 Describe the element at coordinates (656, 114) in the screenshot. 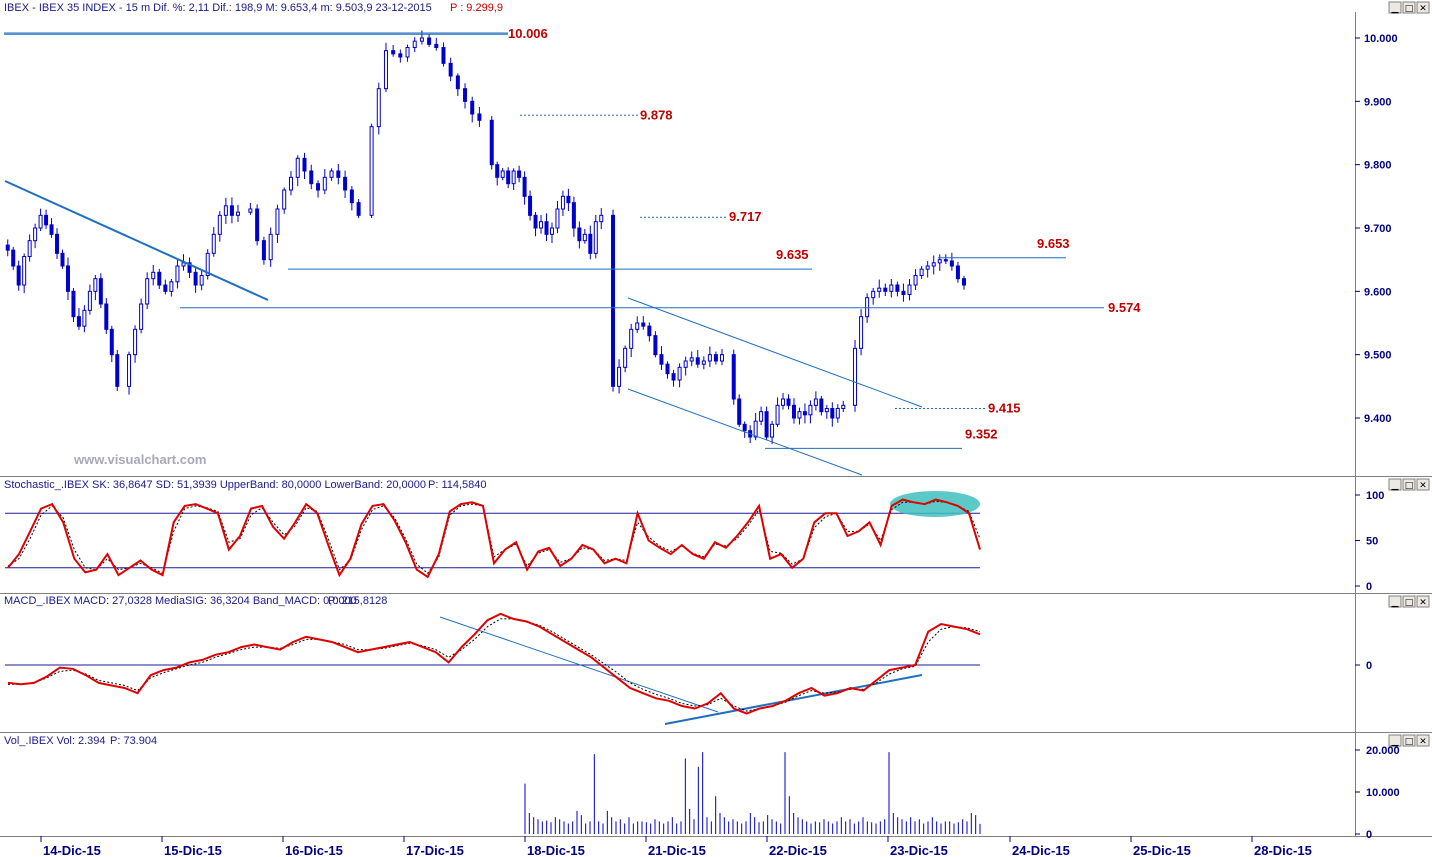

I see `level-label: 9.878` at that location.